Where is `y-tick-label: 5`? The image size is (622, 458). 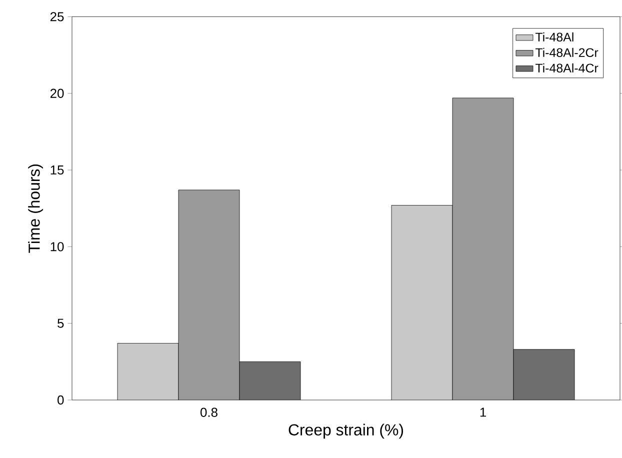
y-tick-label: 5 is located at coordinates (61, 323).